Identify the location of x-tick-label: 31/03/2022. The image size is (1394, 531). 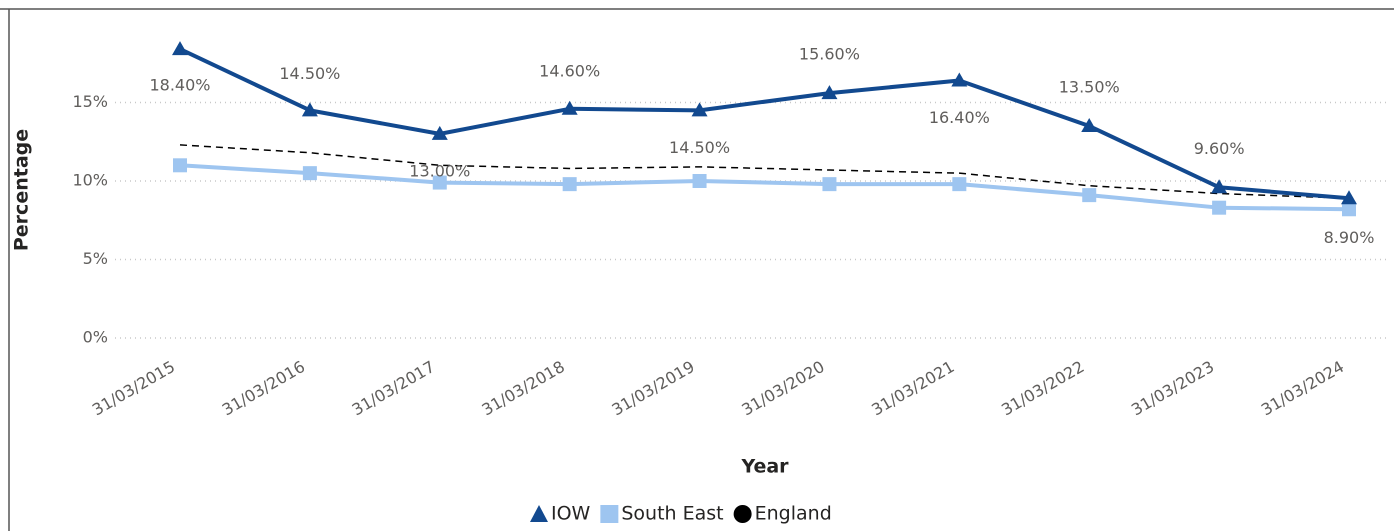
(1042, 388).